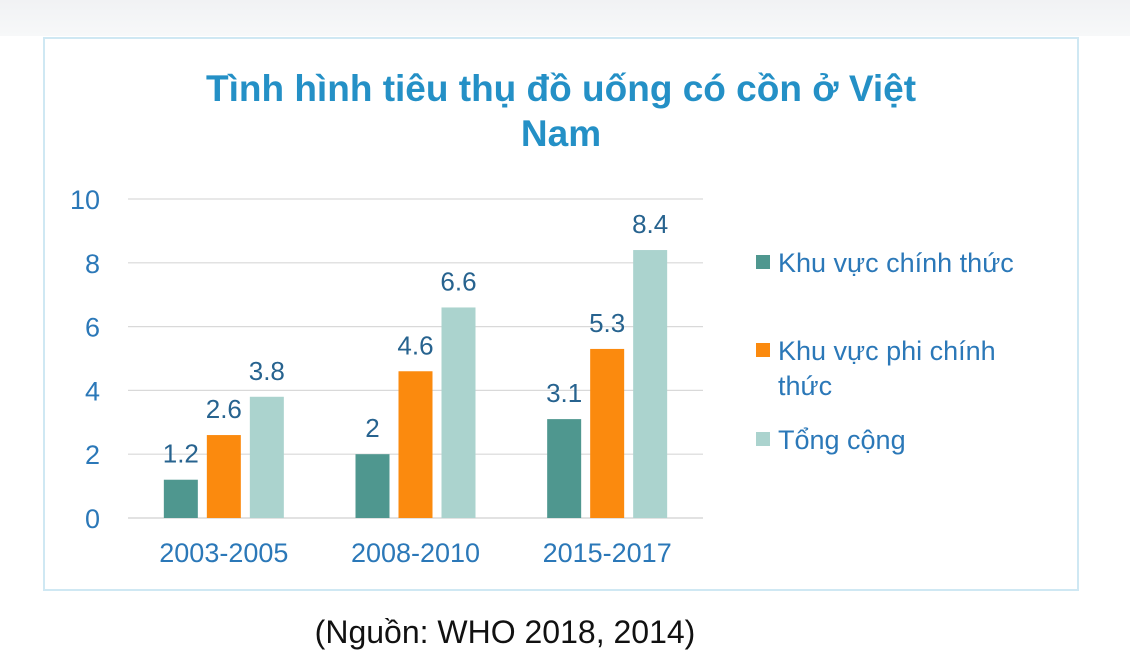 The width and height of the screenshot is (1130, 664). Describe the element at coordinates (565, 18) in the screenshot. I see `top-background-band` at that location.